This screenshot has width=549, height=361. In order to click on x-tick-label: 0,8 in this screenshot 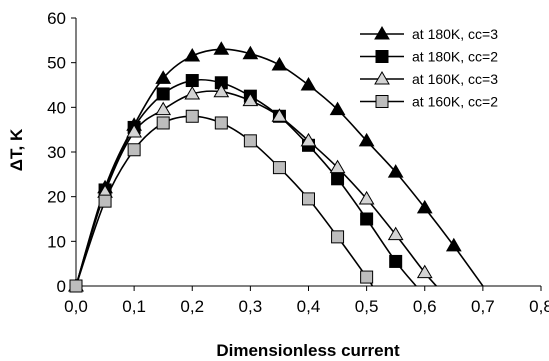, I will do `click(539, 306)`.